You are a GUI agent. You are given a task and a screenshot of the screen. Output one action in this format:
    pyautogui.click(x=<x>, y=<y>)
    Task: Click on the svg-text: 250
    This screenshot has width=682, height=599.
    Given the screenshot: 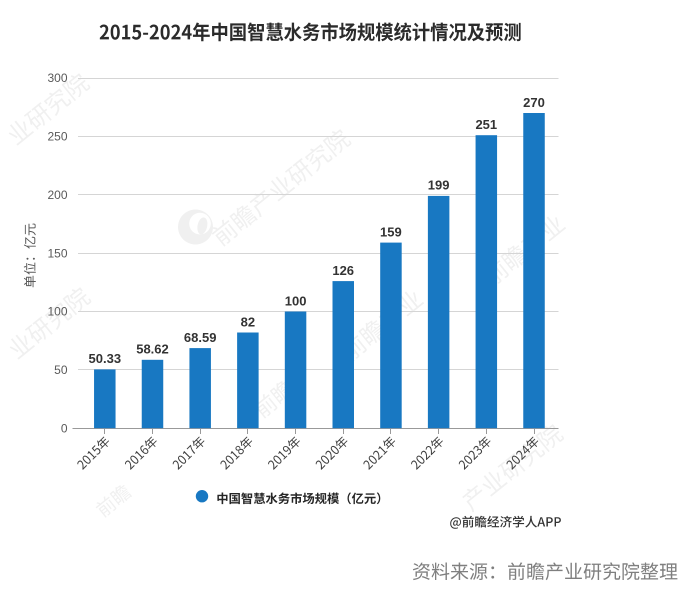 What is the action you would take?
    pyautogui.click(x=57, y=137)
    